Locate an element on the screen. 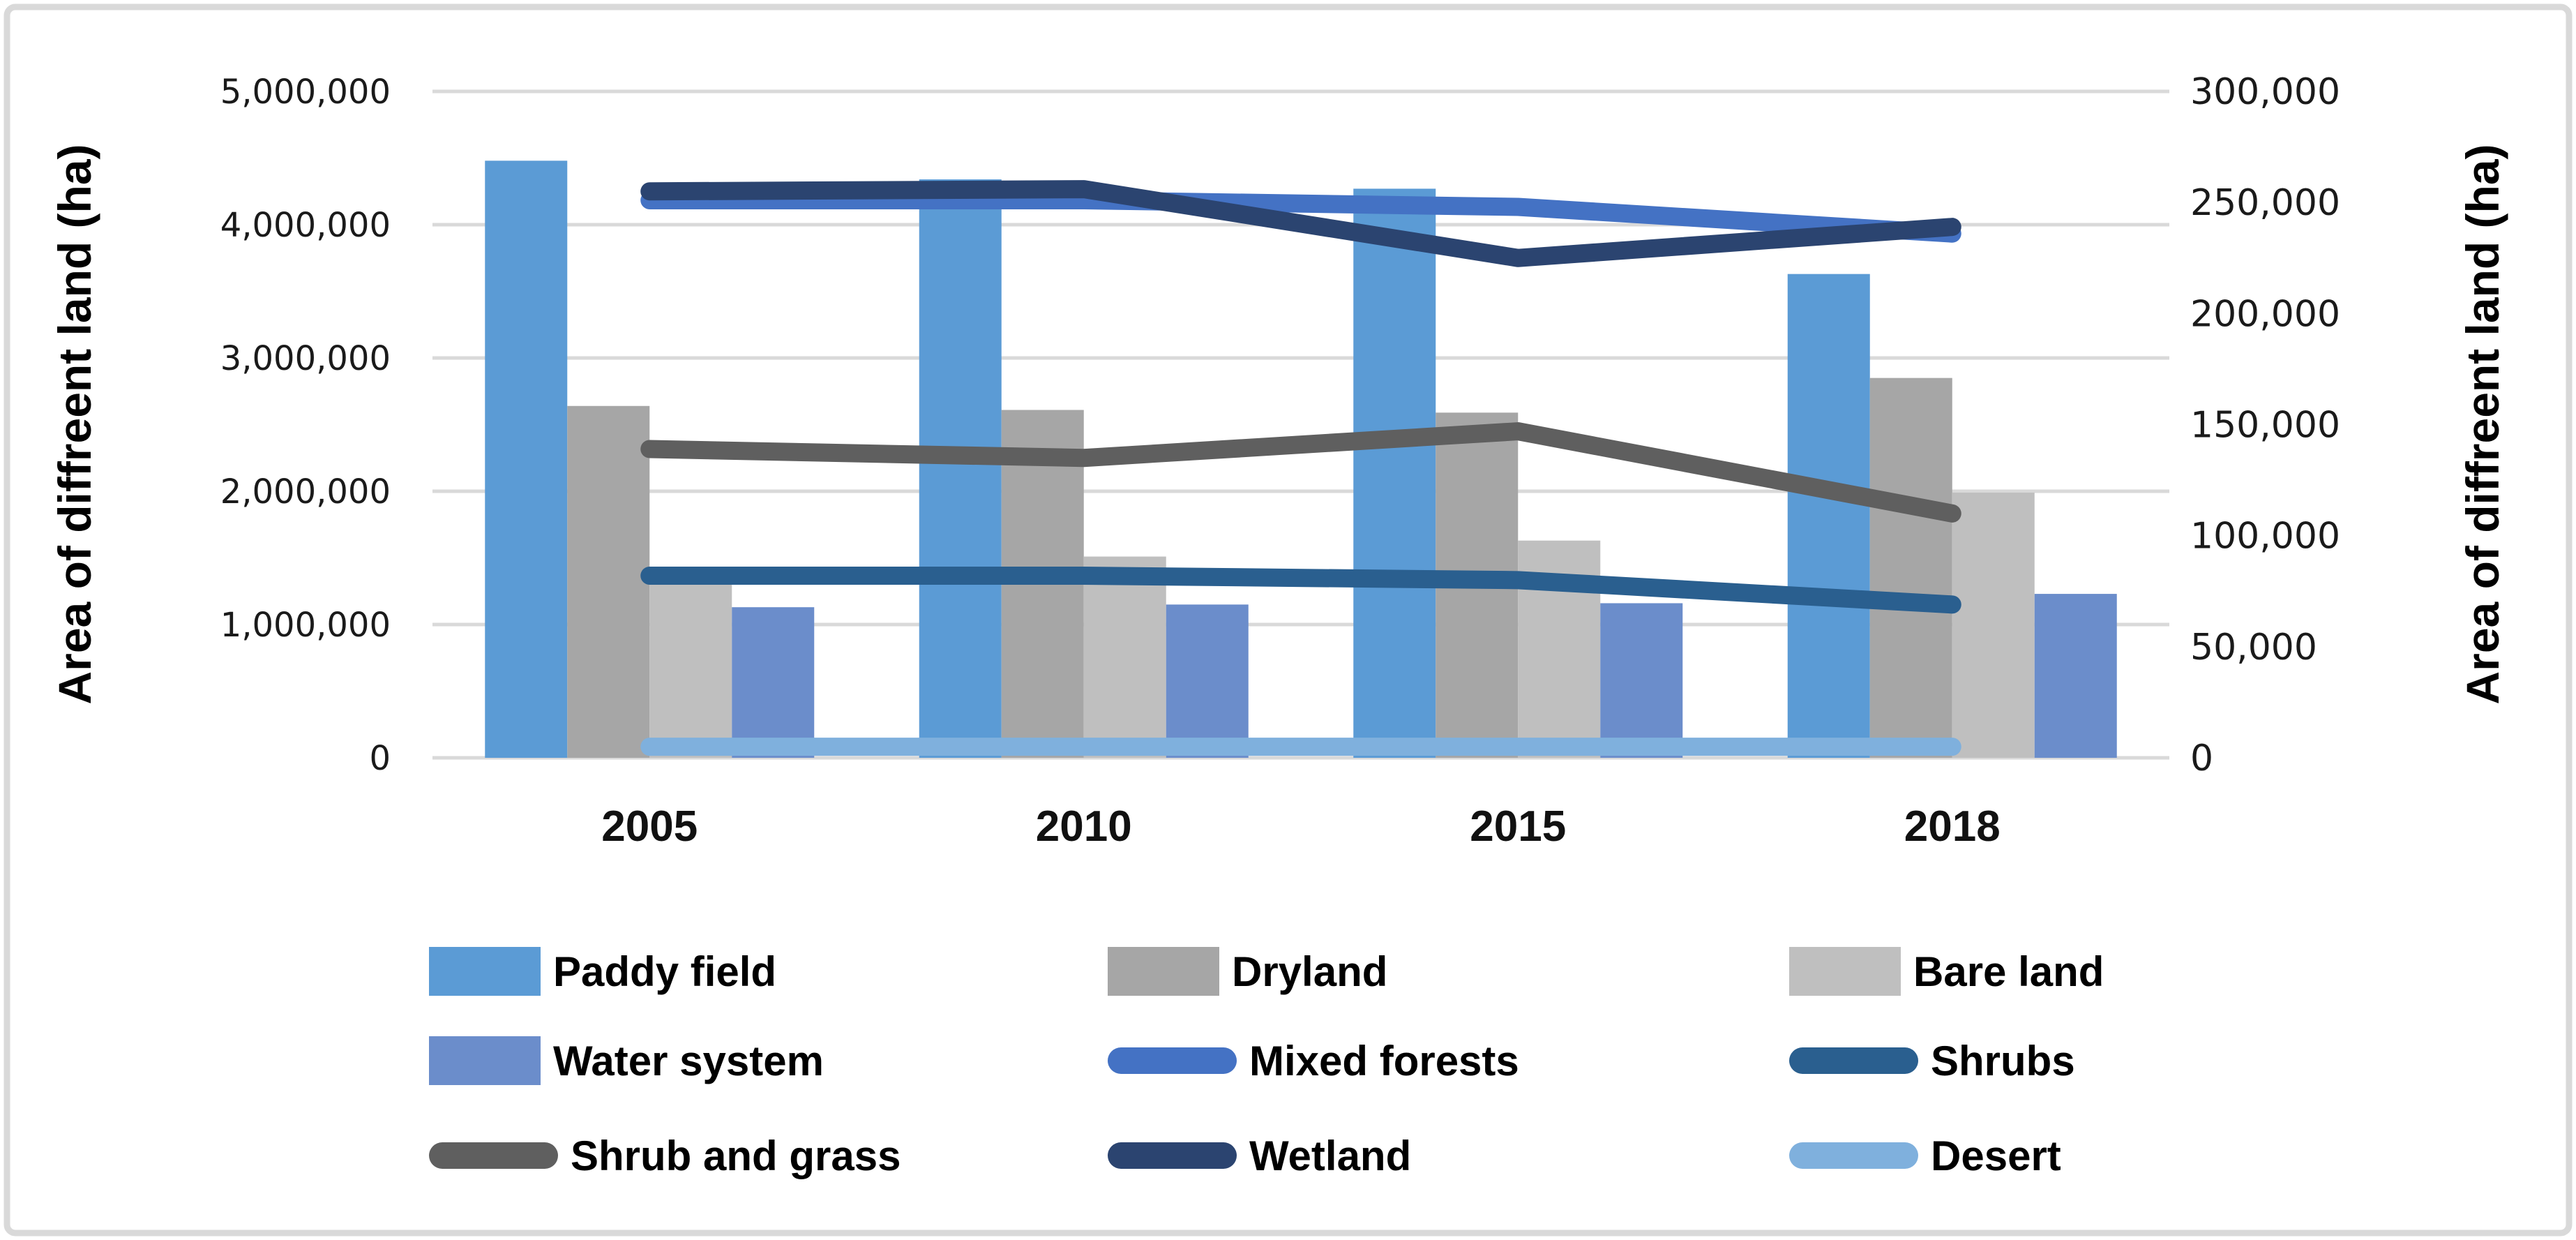 This screenshot has height=1240, width=2576. legend-item-dryland: Dryland is located at coordinates (1247, 972).